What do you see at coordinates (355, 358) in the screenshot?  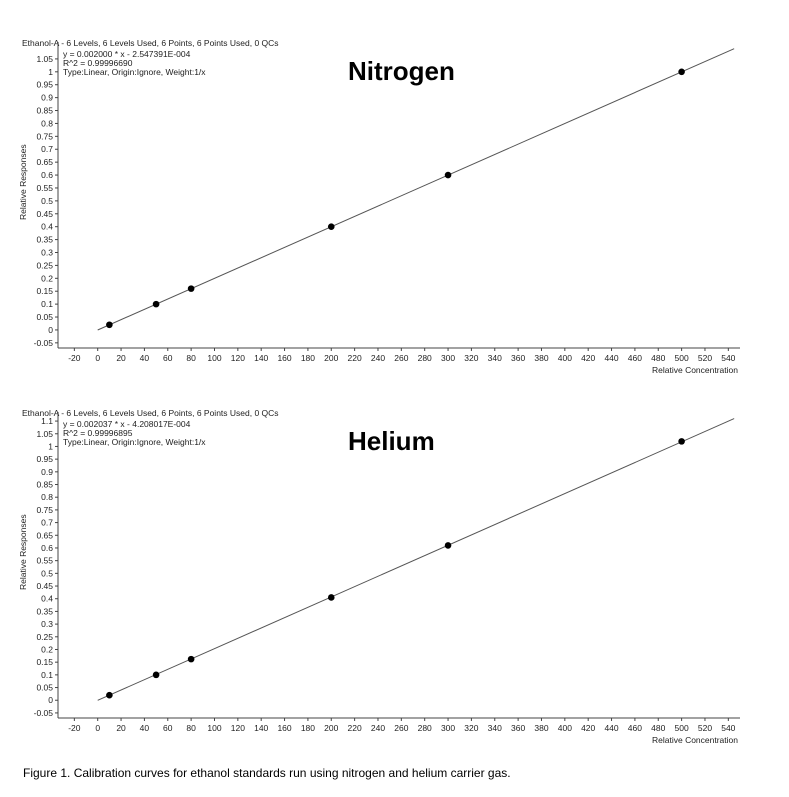 I see `nitrogen-x-tick-label: 220` at bounding box center [355, 358].